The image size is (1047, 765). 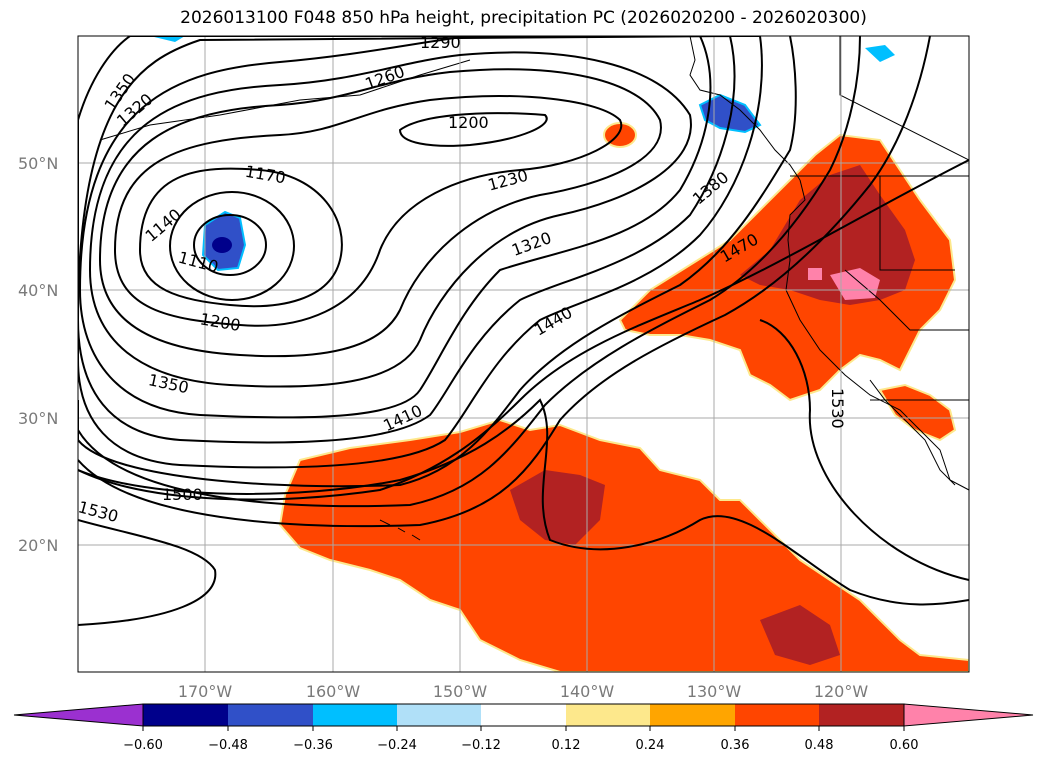 What do you see at coordinates (880, 53) in the screenshot?
I see `precip-negative-north` at bounding box center [880, 53].